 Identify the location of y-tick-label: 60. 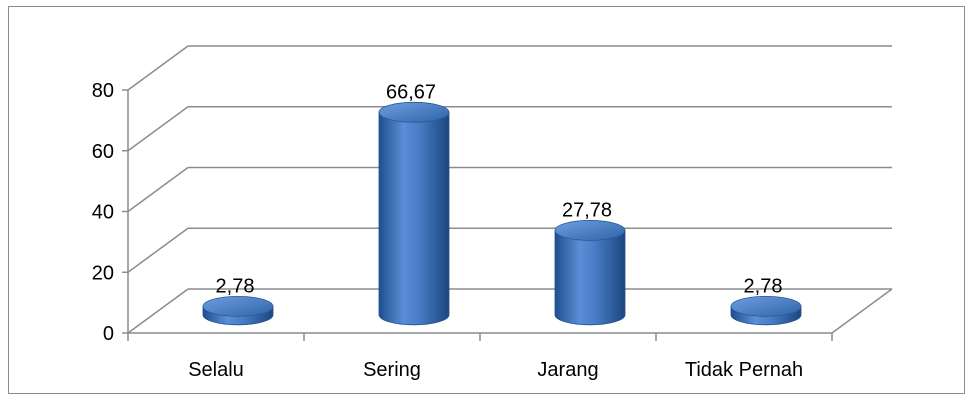
(103, 152).